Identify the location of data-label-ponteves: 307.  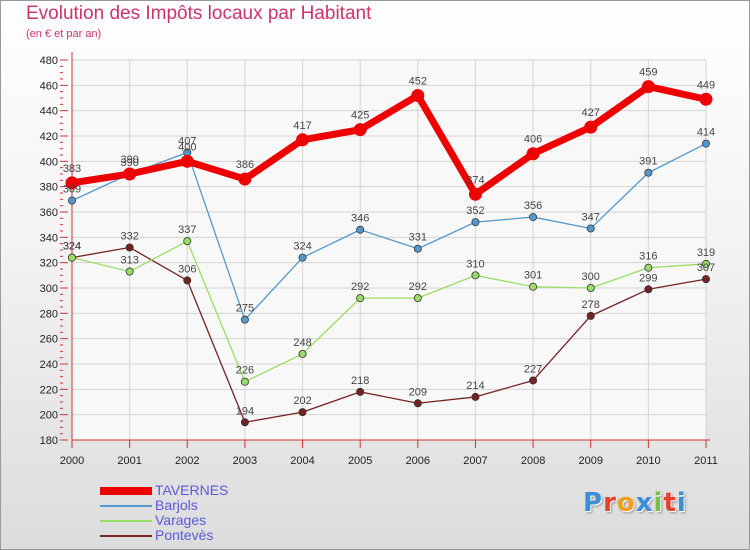
(706, 268).